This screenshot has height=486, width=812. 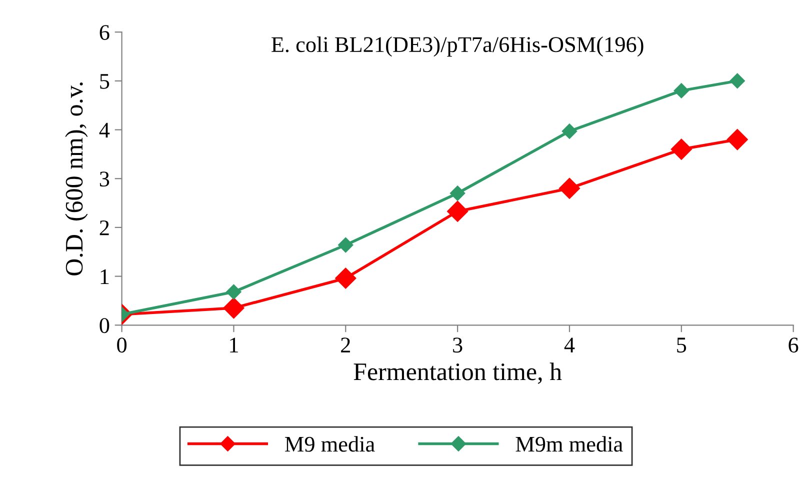 What do you see at coordinates (458, 373) in the screenshot?
I see `x-axis-title: Fermentation time, h` at bounding box center [458, 373].